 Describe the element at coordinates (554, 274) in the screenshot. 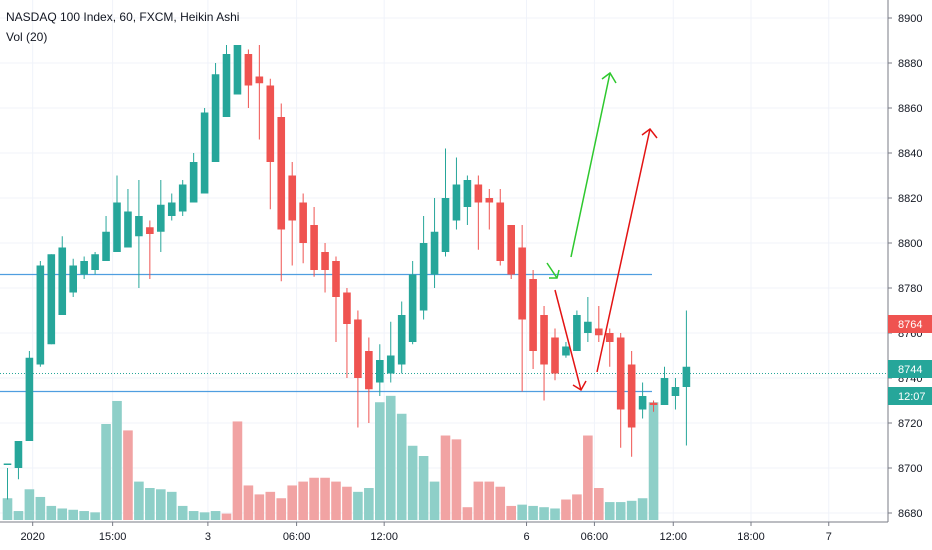

I see `green-arrow-lower-head` at that location.